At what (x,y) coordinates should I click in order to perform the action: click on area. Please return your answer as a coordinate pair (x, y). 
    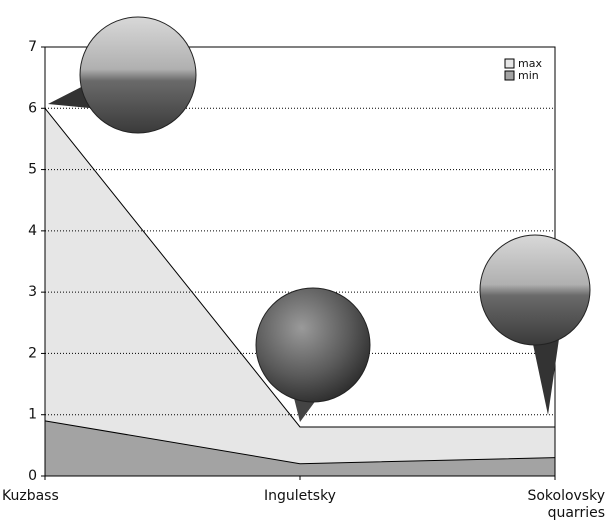
    Looking at the image, I should click on (300, 448).